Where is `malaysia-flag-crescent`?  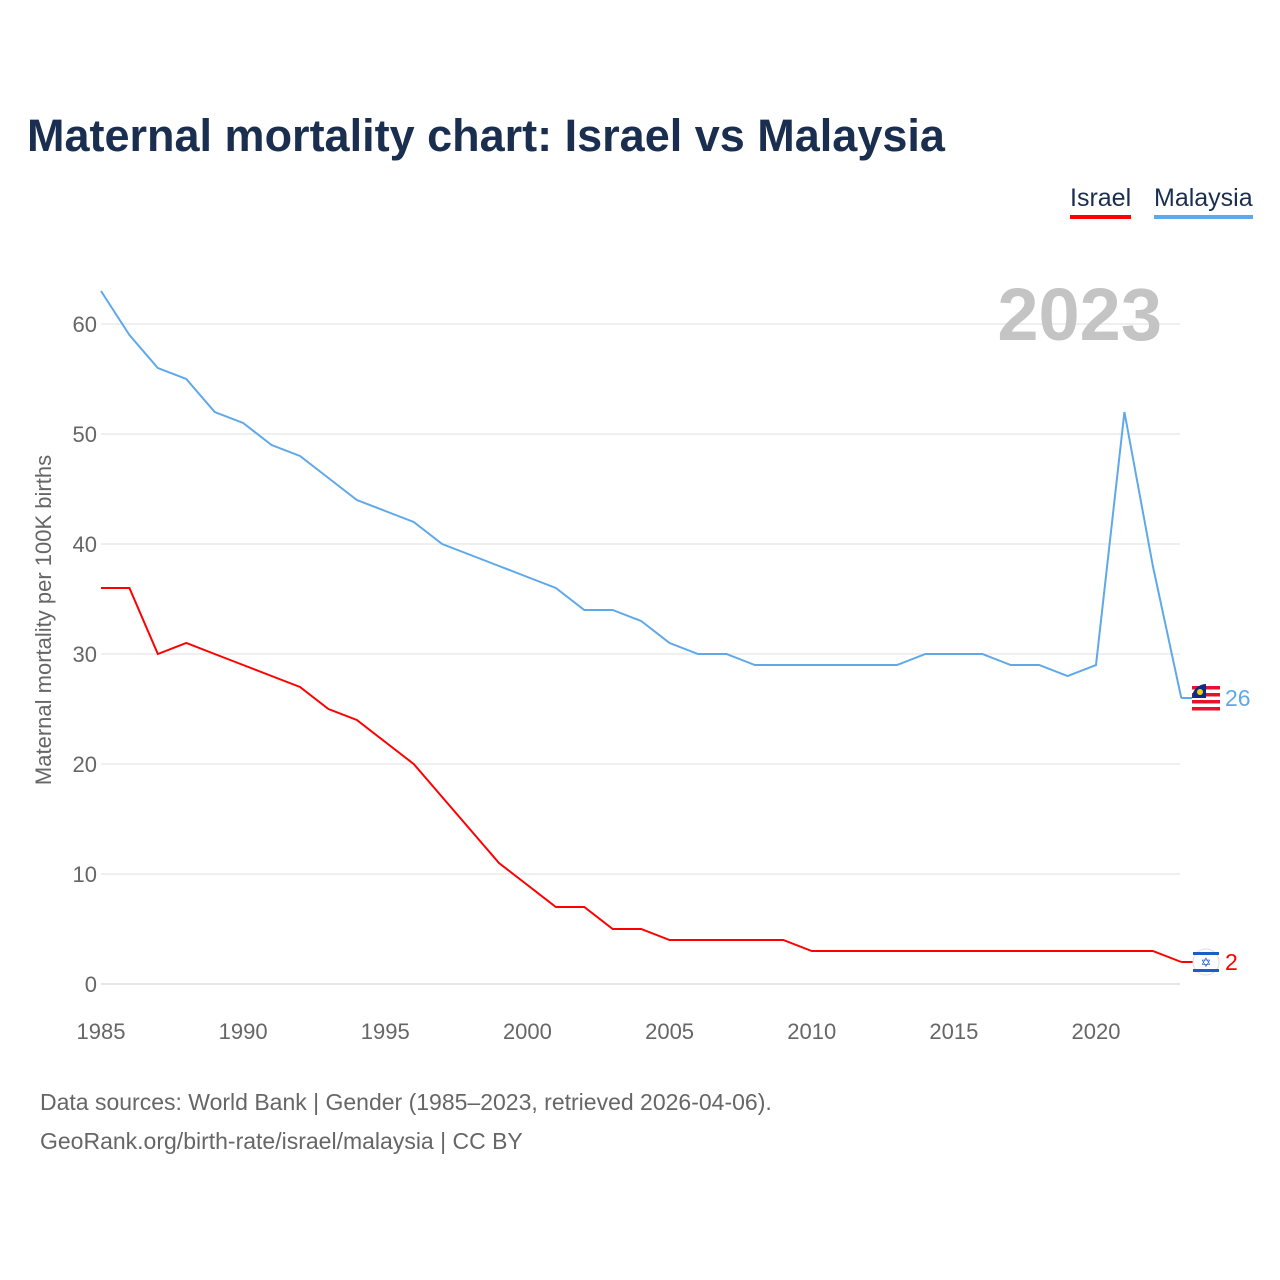 malaysia-flag-crescent is located at coordinates (1200, 692).